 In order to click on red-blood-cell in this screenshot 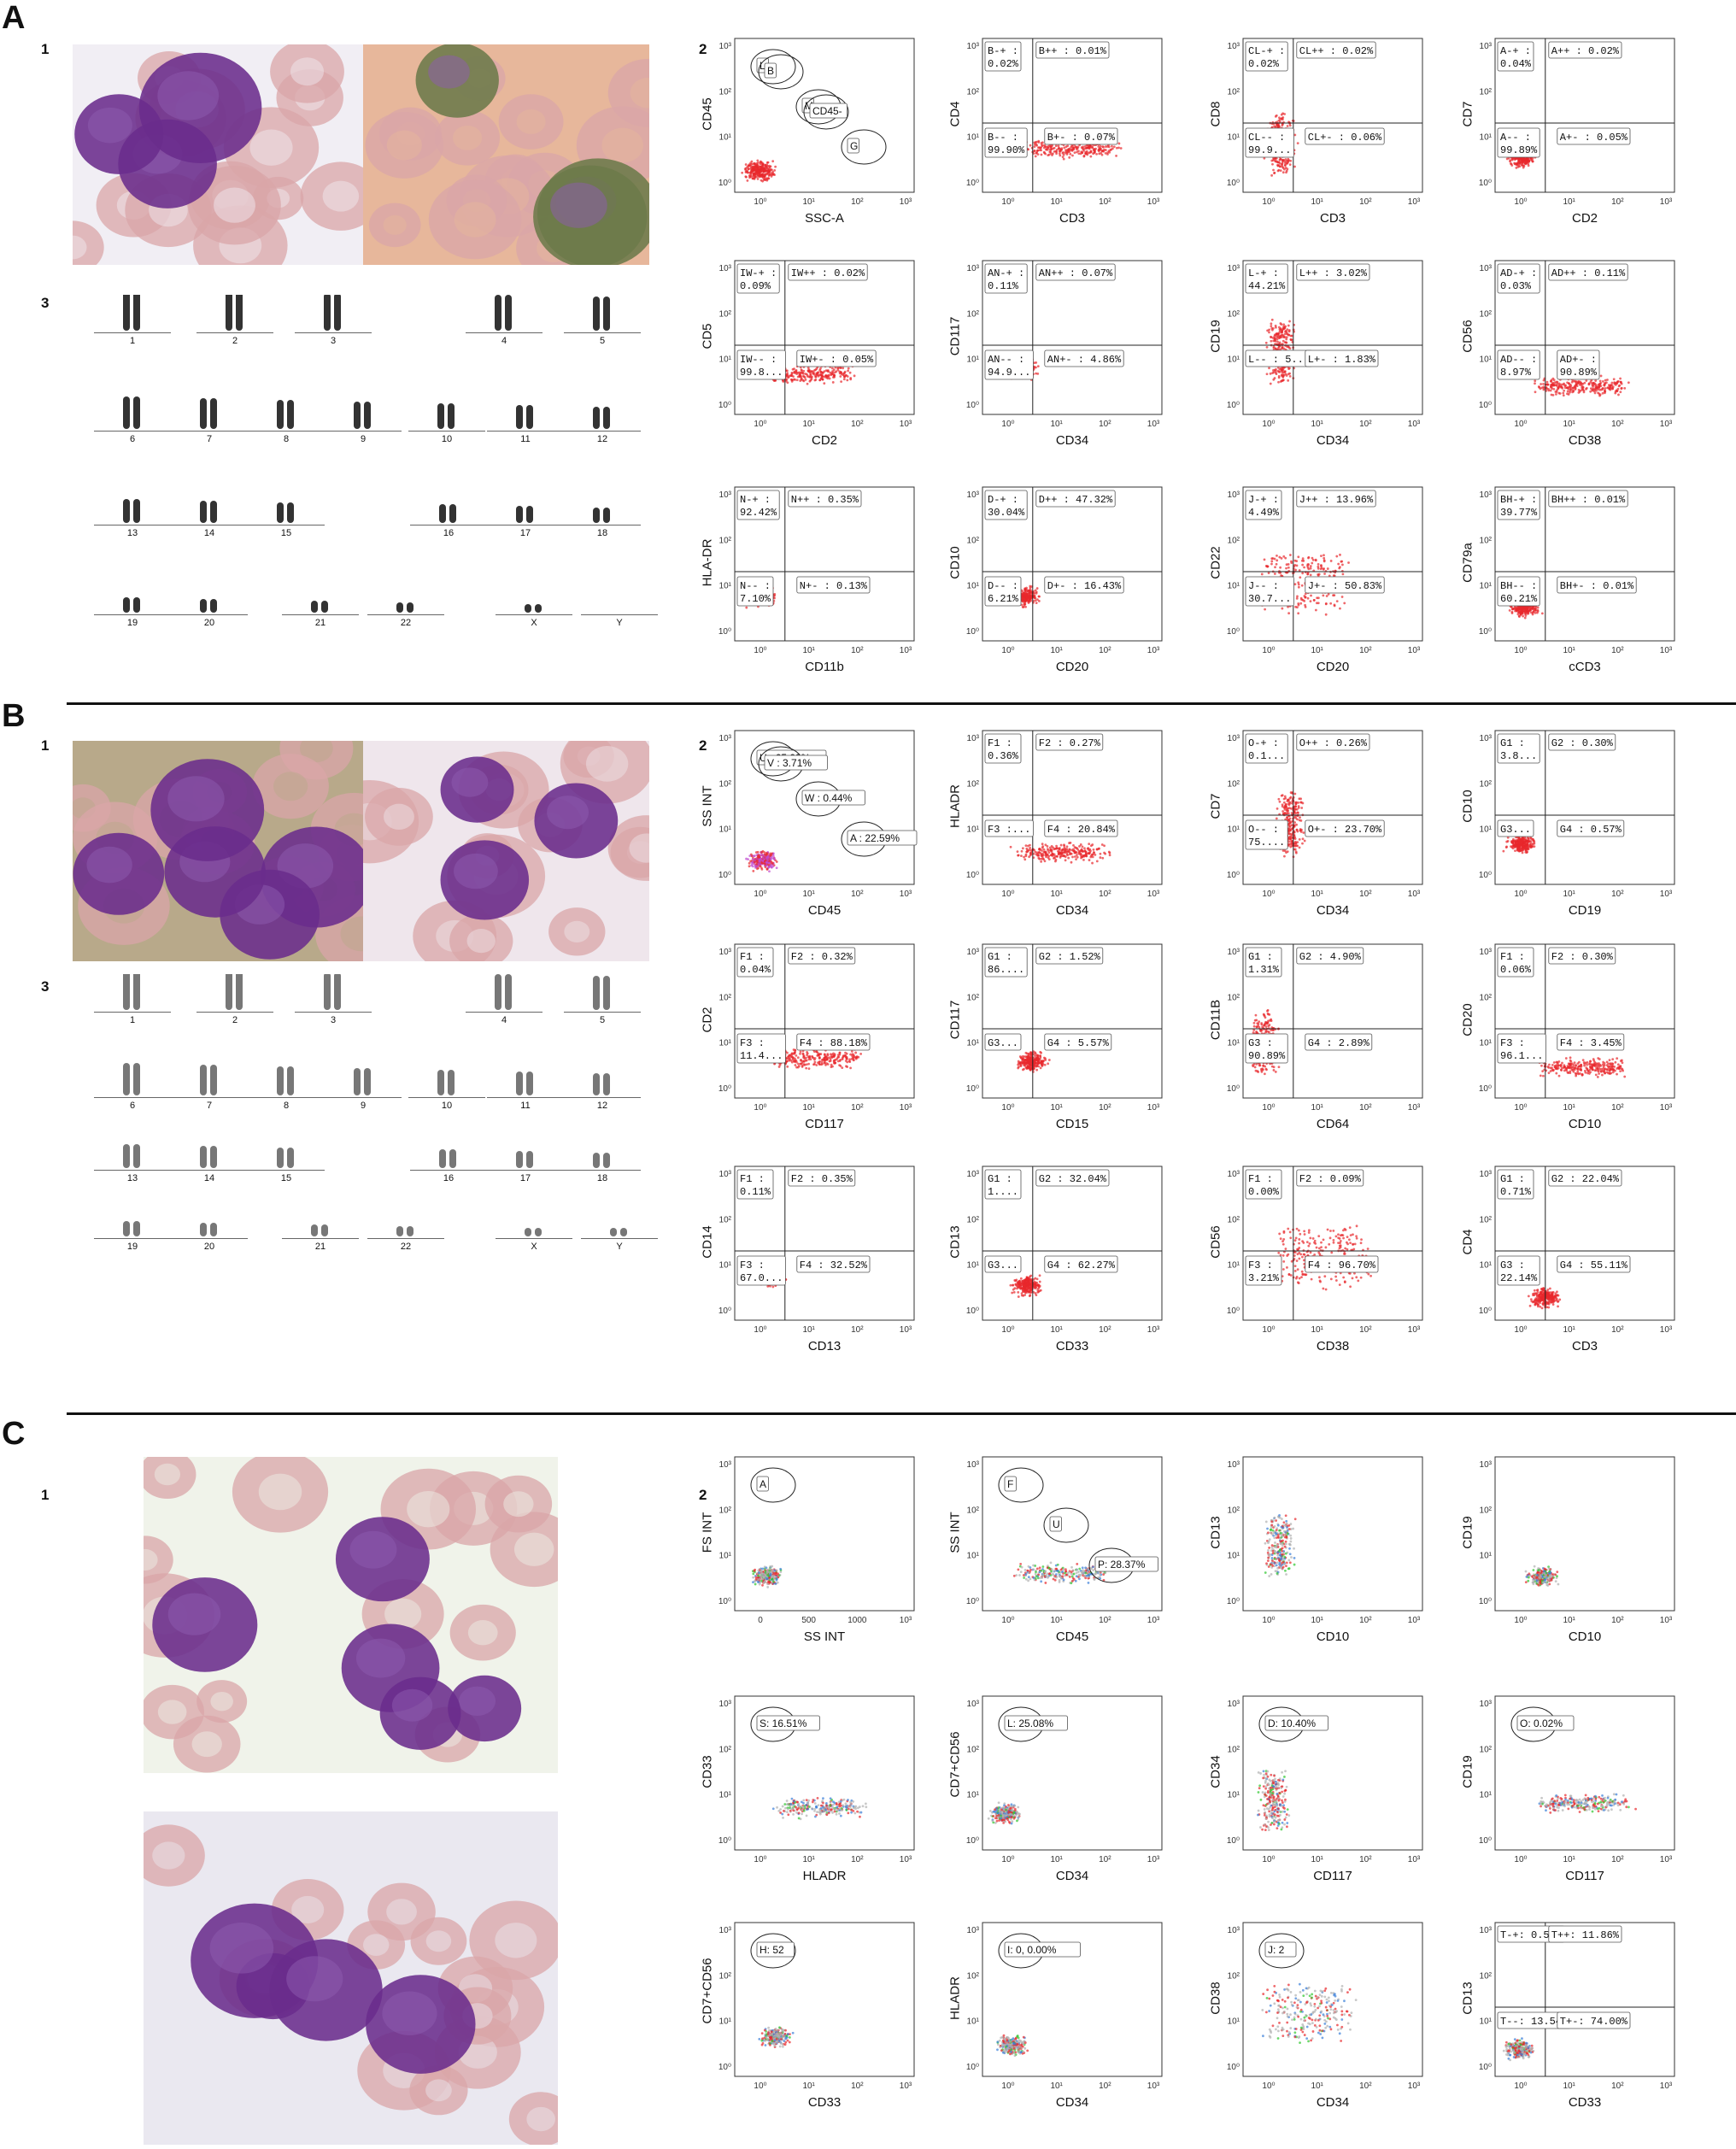, I will do `click(395, 226)`.